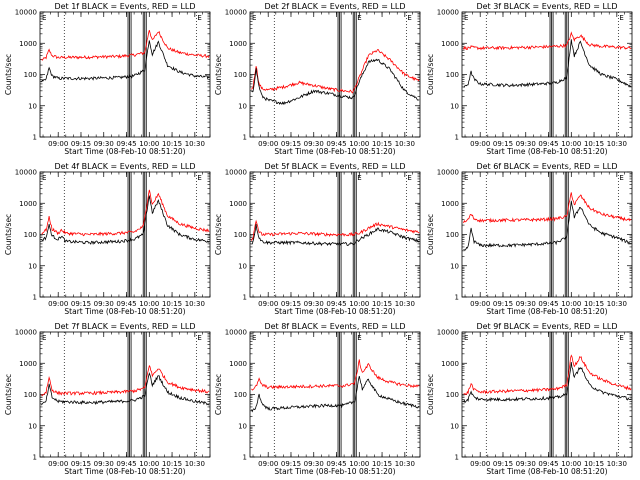 Image resolution: width=640 pixels, height=480 pixels. I want to click on panel-title: Det 7f BLACK = Events, RED = LLD, so click(124, 326).